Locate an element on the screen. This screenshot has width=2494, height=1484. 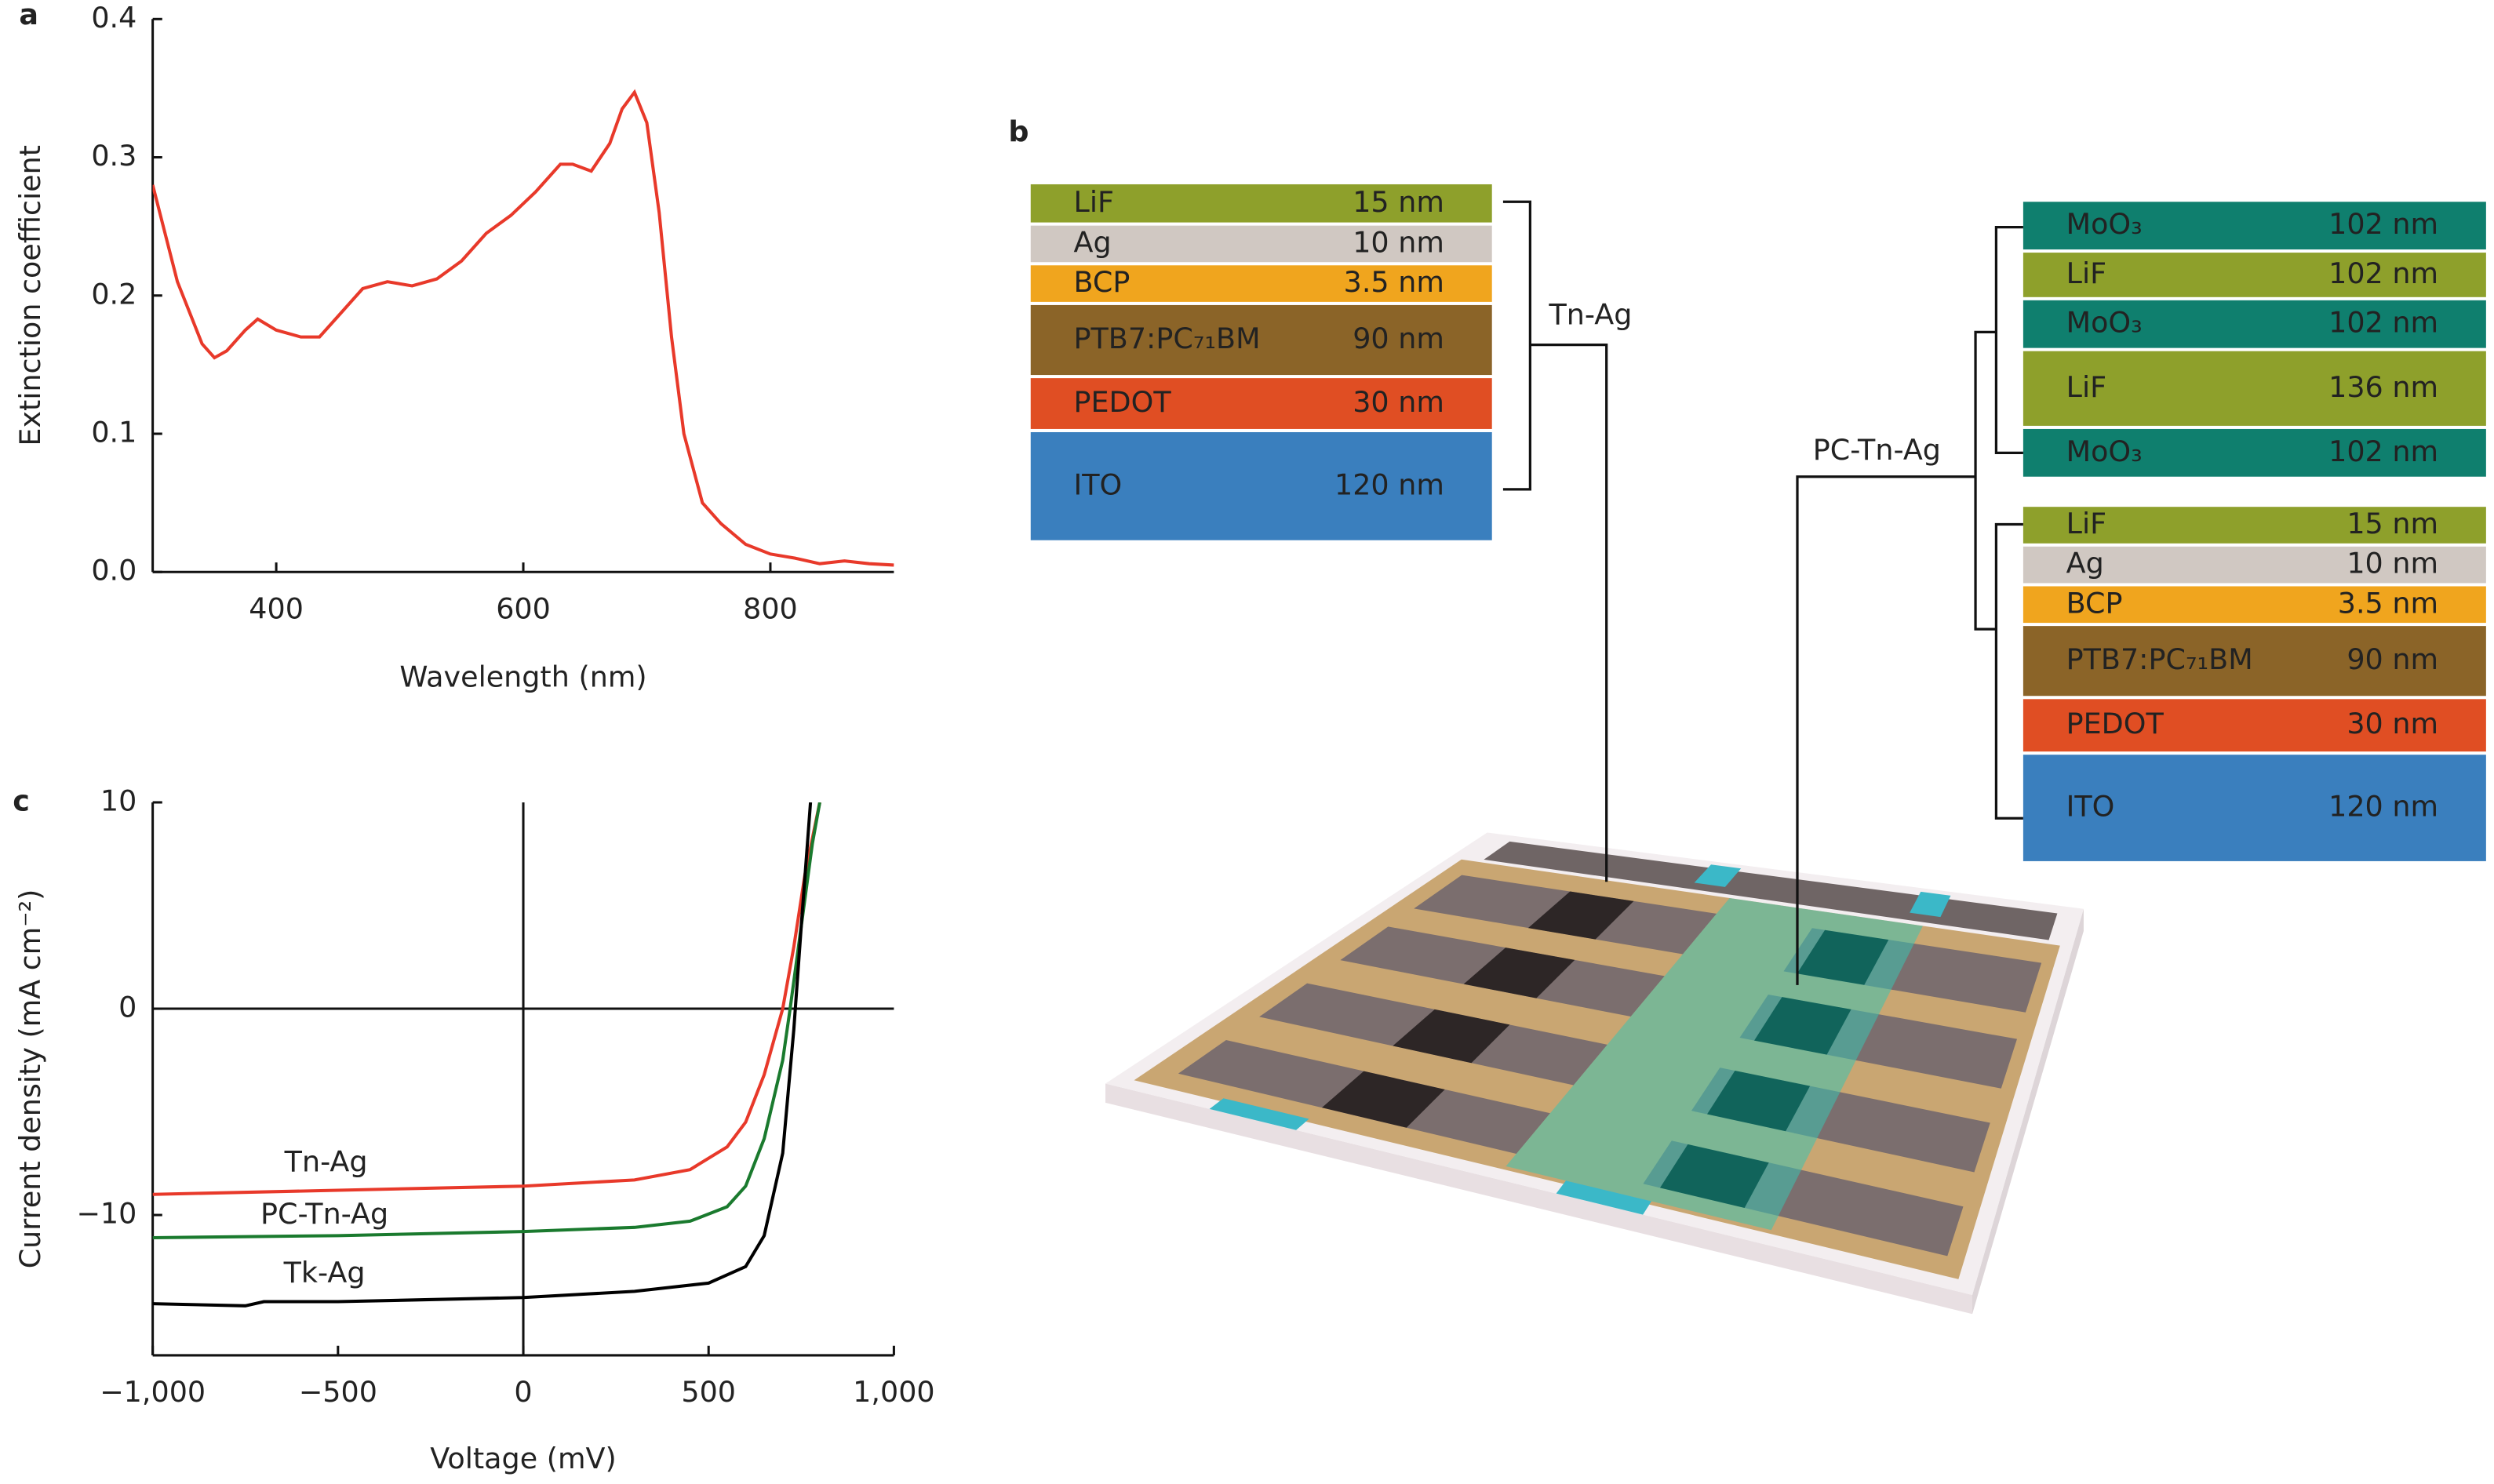
x-tick-label: 400 is located at coordinates (276, 608).